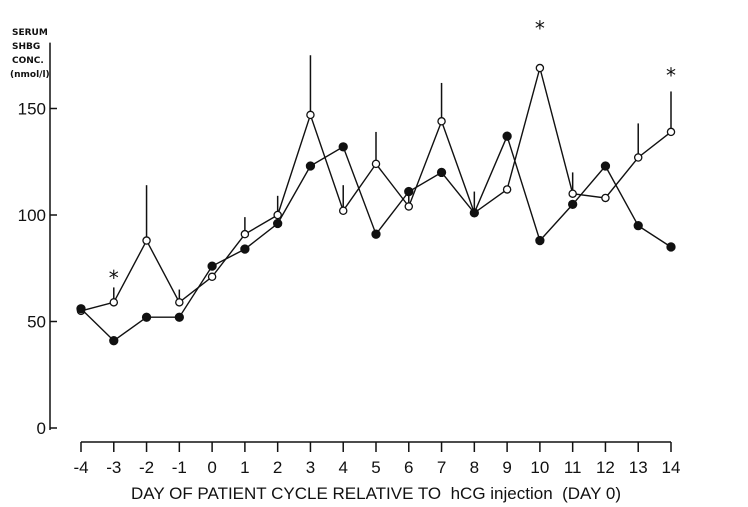 Image resolution: width=748 pixels, height=507 pixels. Describe the element at coordinates (441, 467) in the screenshot. I see `x-tick-label: 7` at that location.